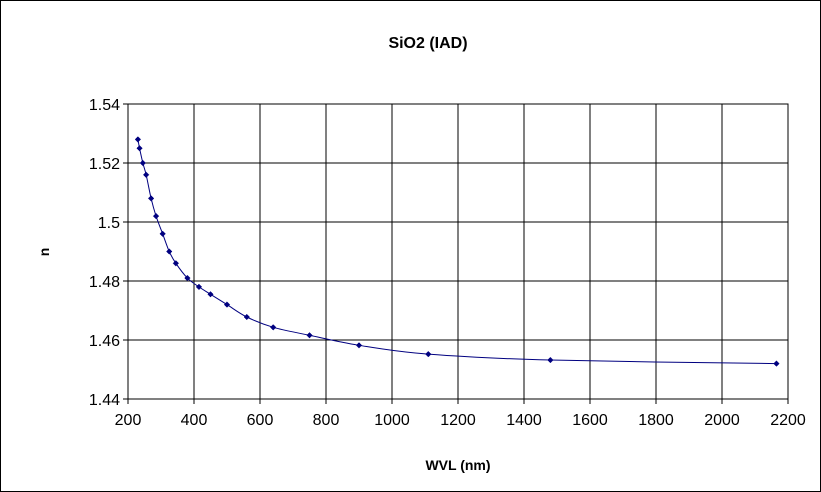 This screenshot has width=821, height=492. What do you see at coordinates (590, 420) in the screenshot?
I see `x-tick-label: 1600` at bounding box center [590, 420].